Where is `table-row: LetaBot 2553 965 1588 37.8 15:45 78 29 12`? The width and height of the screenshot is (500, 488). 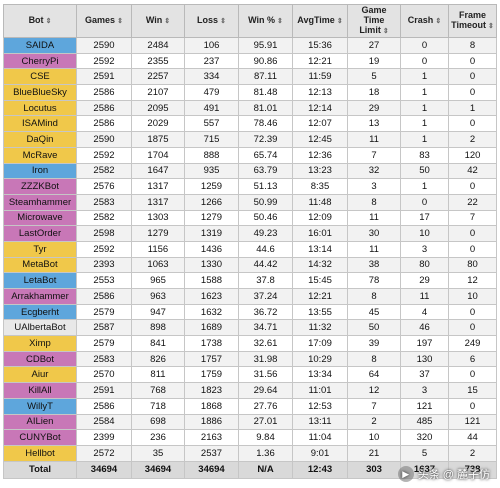
table-row: LetaBot 2553 965 1588 37.8 15:45 78 29 12 is located at coordinates (250, 280).